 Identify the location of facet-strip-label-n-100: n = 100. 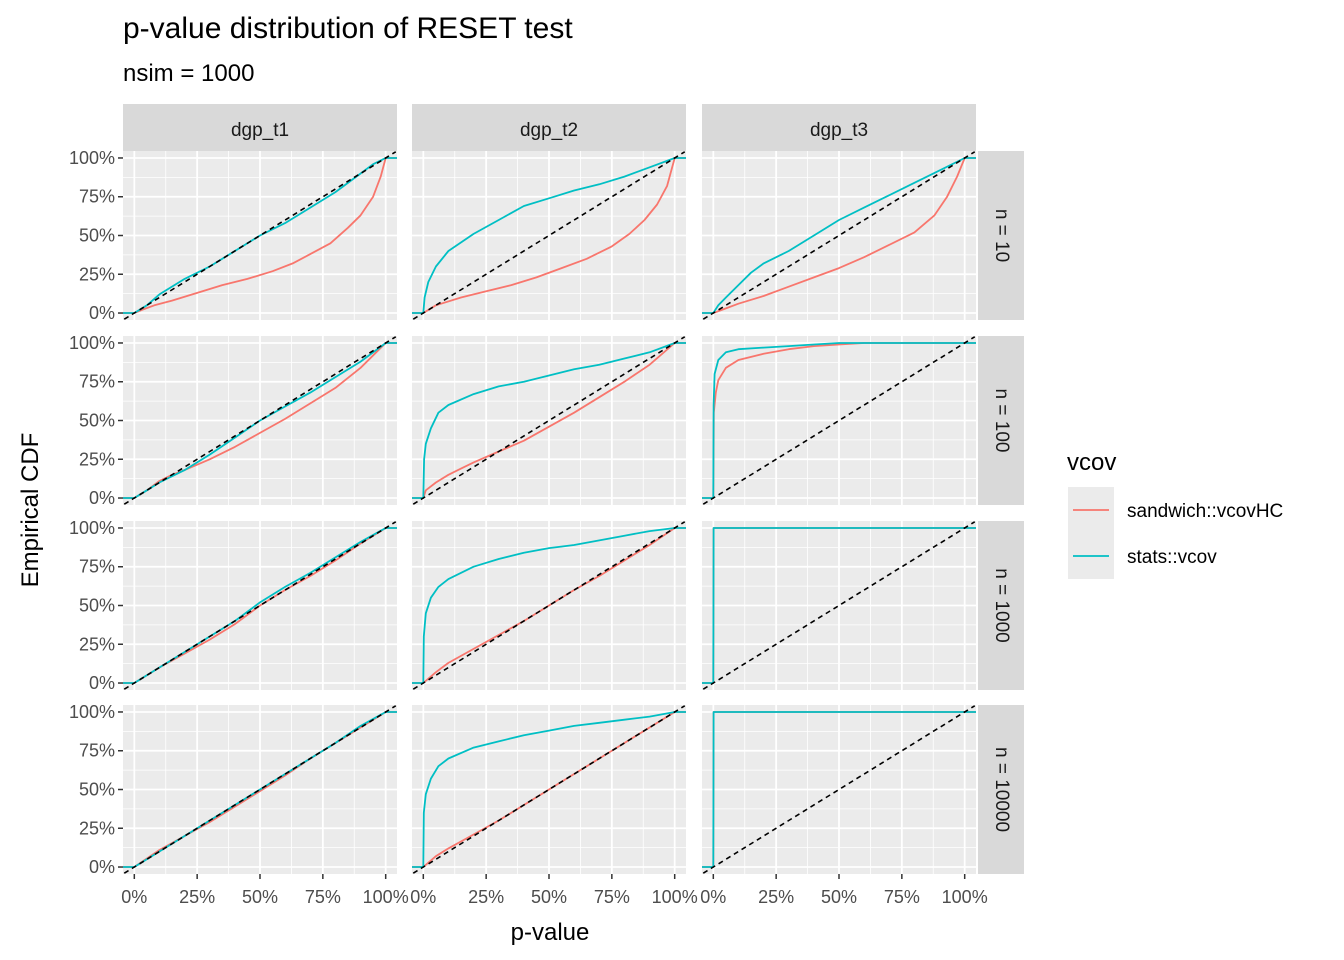
(1001, 421).